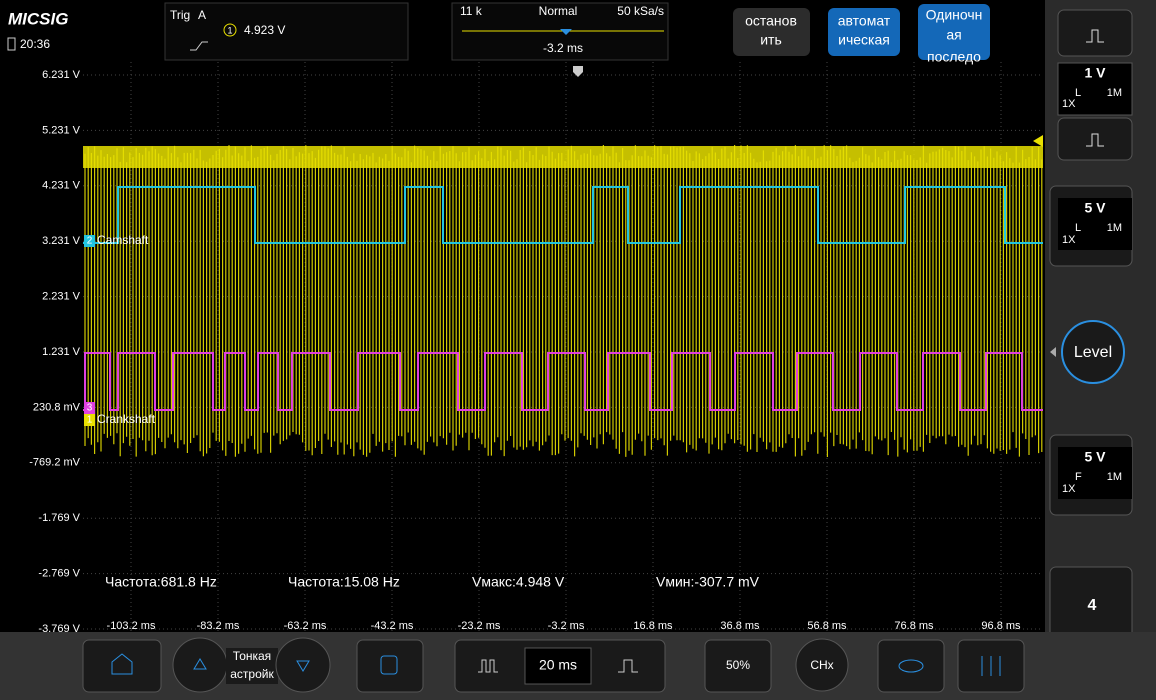 Image resolution: width=1156 pixels, height=700 pixels. I want to click on trigger-channel: 1, so click(229, 30).